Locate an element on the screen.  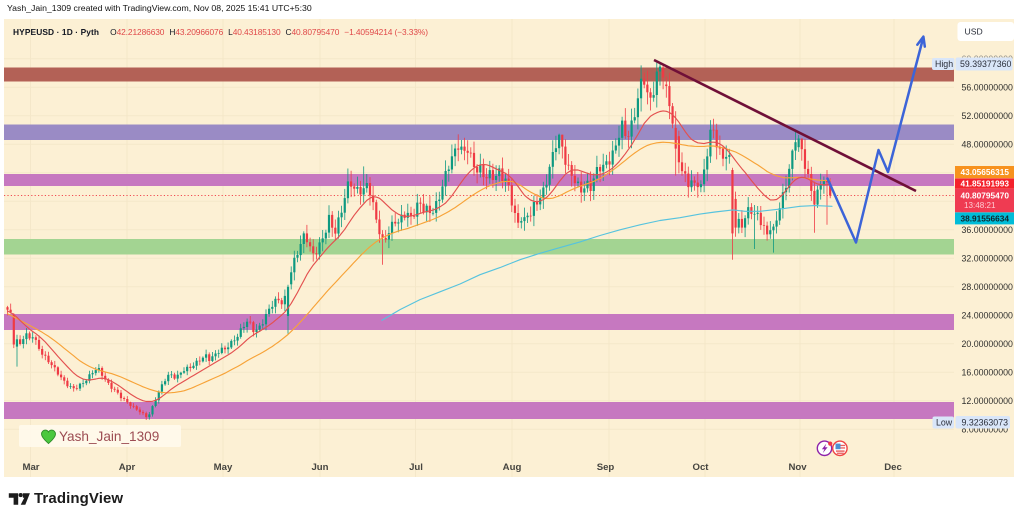
svg-text: 43.05656315 is located at coordinates (985, 172).